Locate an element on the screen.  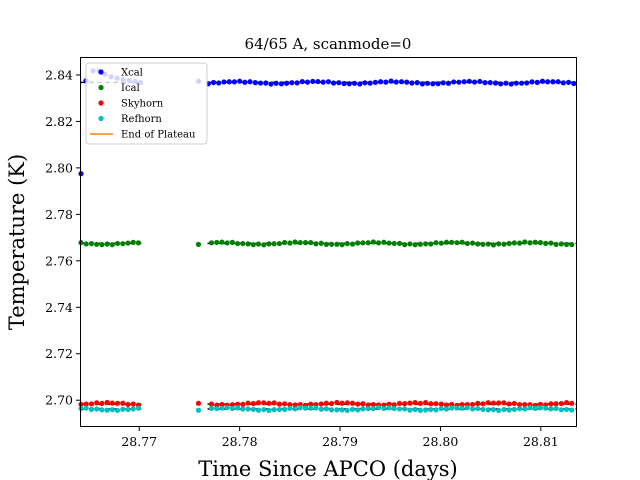
legend-label-skyhorn: Skyhorn is located at coordinates (142, 104).